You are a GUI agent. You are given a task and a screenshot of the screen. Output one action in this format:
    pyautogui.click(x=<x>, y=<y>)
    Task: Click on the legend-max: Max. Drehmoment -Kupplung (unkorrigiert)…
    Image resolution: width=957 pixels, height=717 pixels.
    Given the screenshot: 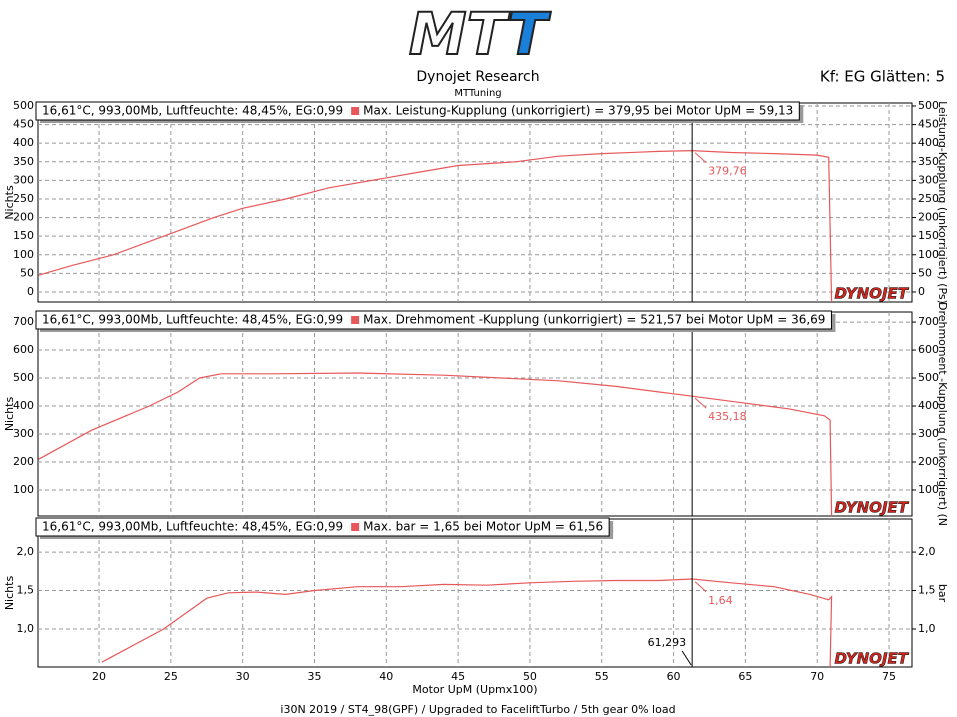 What is the action you would take?
    pyautogui.click(x=594, y=320)
    